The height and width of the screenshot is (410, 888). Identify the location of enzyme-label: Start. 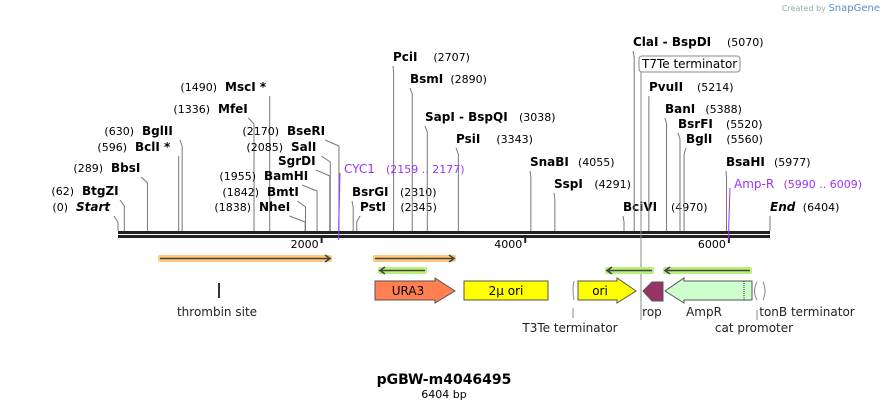
(93, 207).